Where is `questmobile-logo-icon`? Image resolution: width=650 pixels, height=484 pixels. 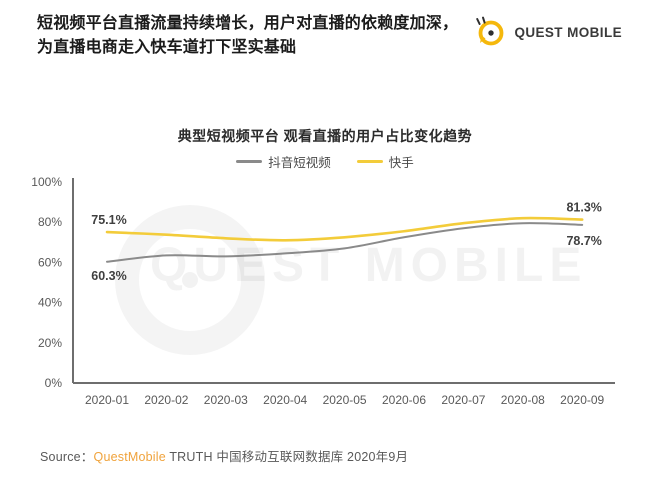
questmobile-logo-icon is located at coordinates (490, 31).